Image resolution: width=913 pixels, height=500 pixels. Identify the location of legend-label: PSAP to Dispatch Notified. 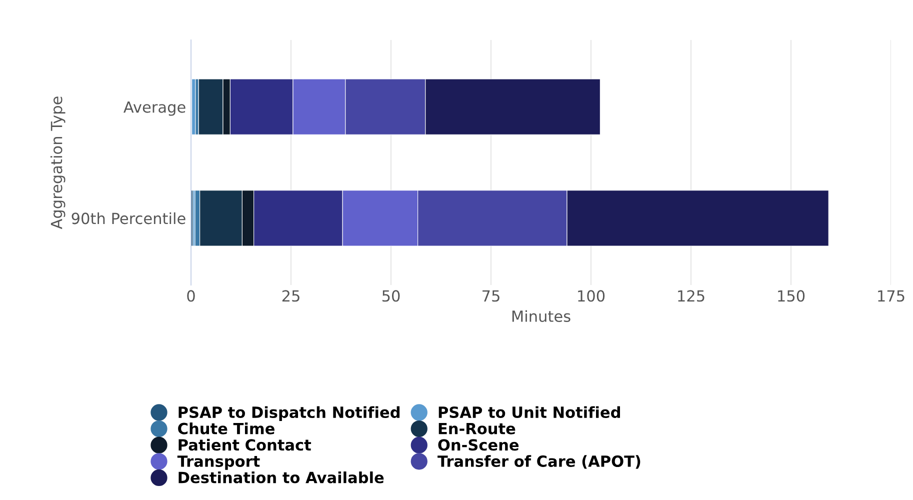
(289, 413).